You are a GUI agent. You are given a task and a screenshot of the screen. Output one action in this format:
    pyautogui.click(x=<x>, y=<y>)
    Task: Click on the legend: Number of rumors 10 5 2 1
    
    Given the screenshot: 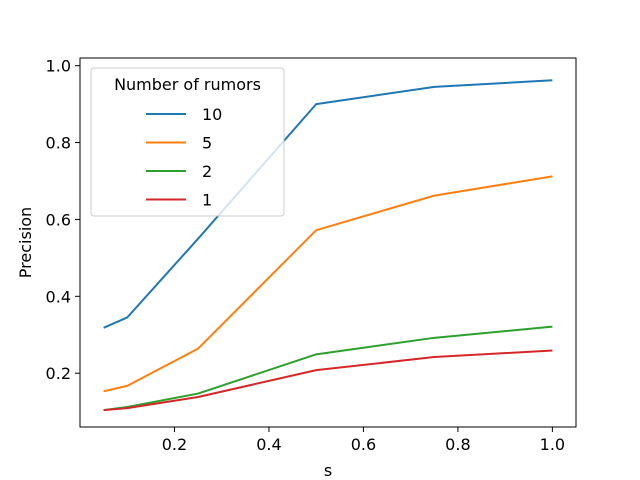 What is the action you would take?
    pyautogui.click(x=187, y=142)
    